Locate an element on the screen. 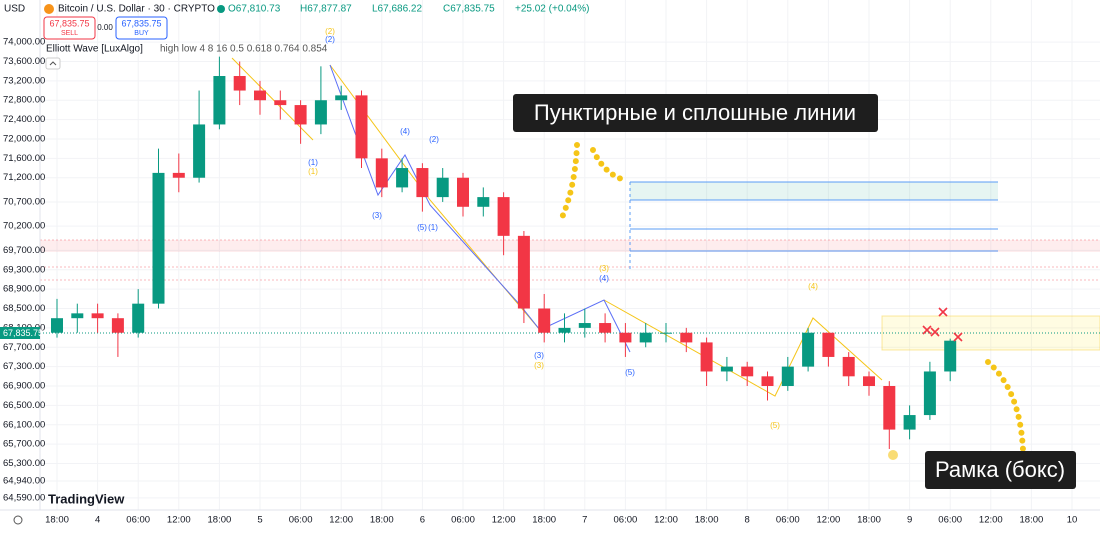 The height and width of the screenshot is (533, 1100). y-tick-label: 69,300.00 is located at coordinates (24, 269).